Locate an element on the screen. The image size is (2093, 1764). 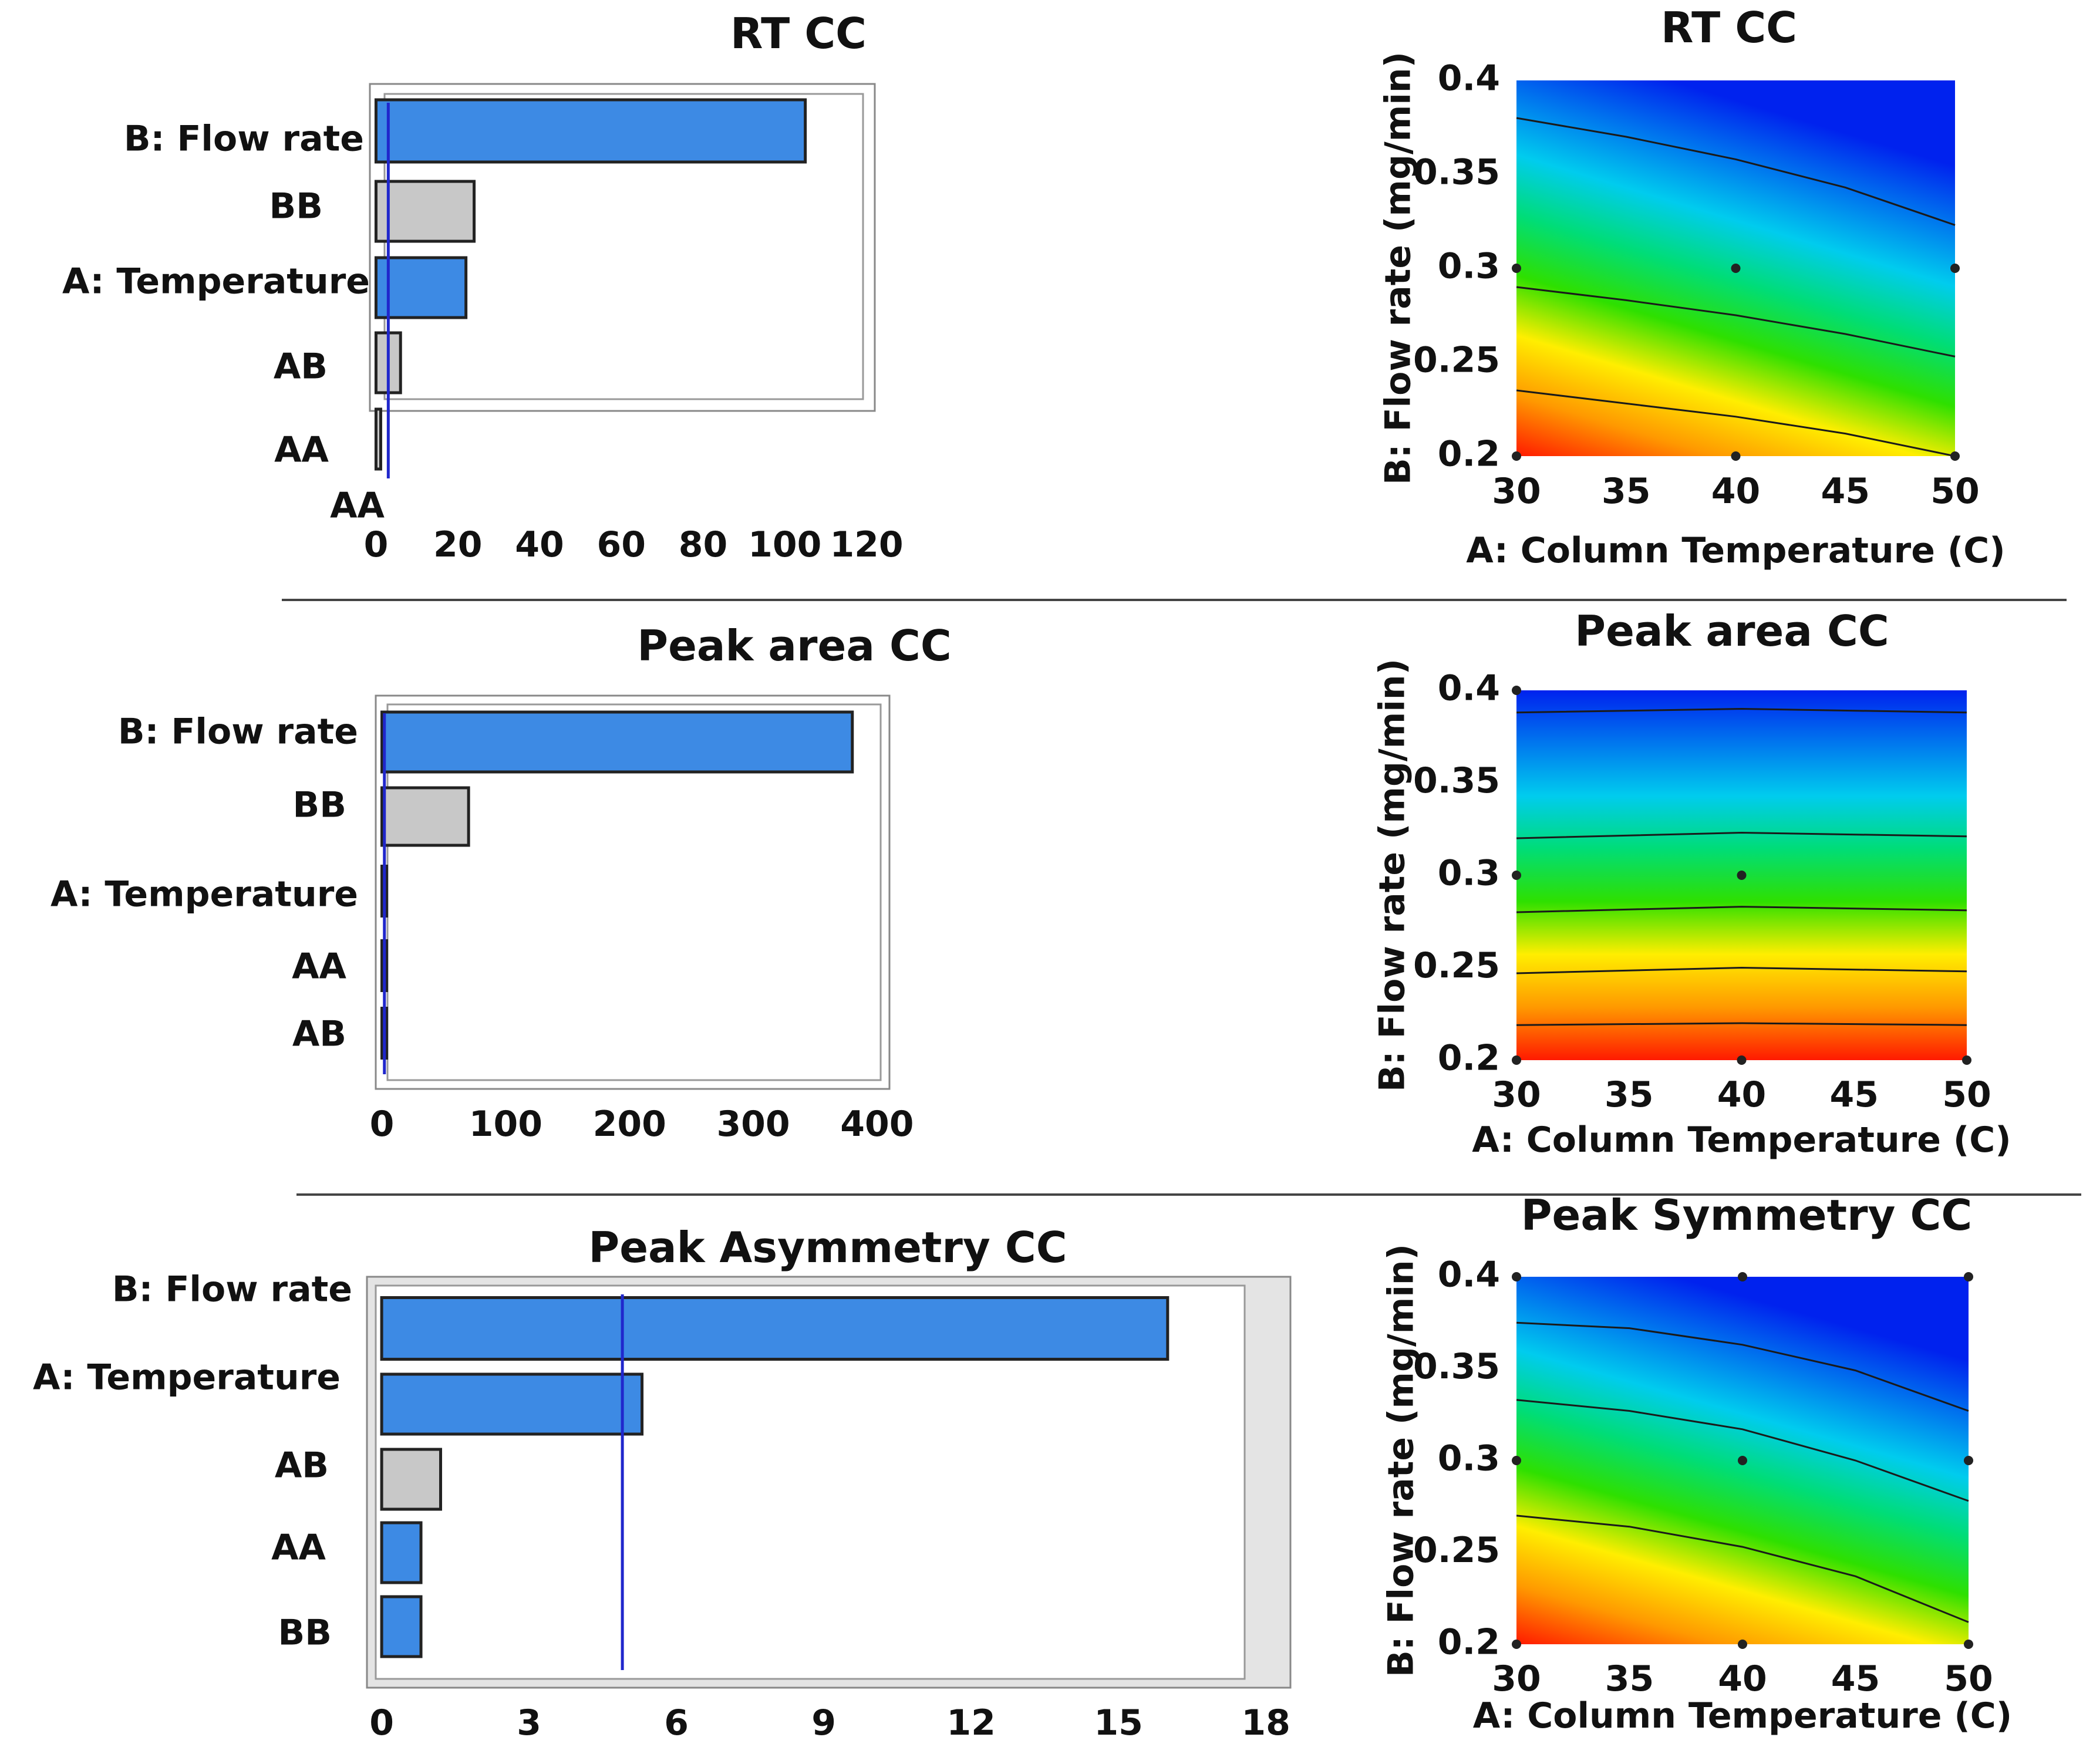
x-tick-label: 18 is located at coordinates (1265, 1722).